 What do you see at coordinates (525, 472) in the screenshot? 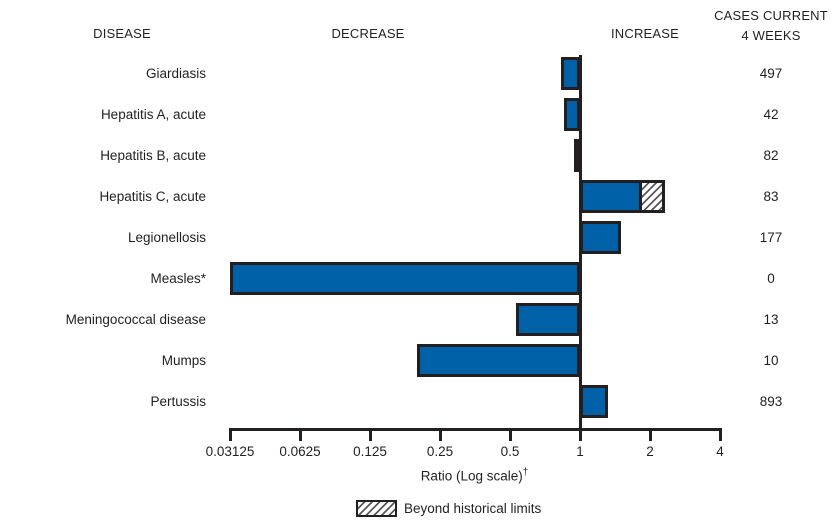
I see `dagger-superscript: †` at bounding box center [525, 472].